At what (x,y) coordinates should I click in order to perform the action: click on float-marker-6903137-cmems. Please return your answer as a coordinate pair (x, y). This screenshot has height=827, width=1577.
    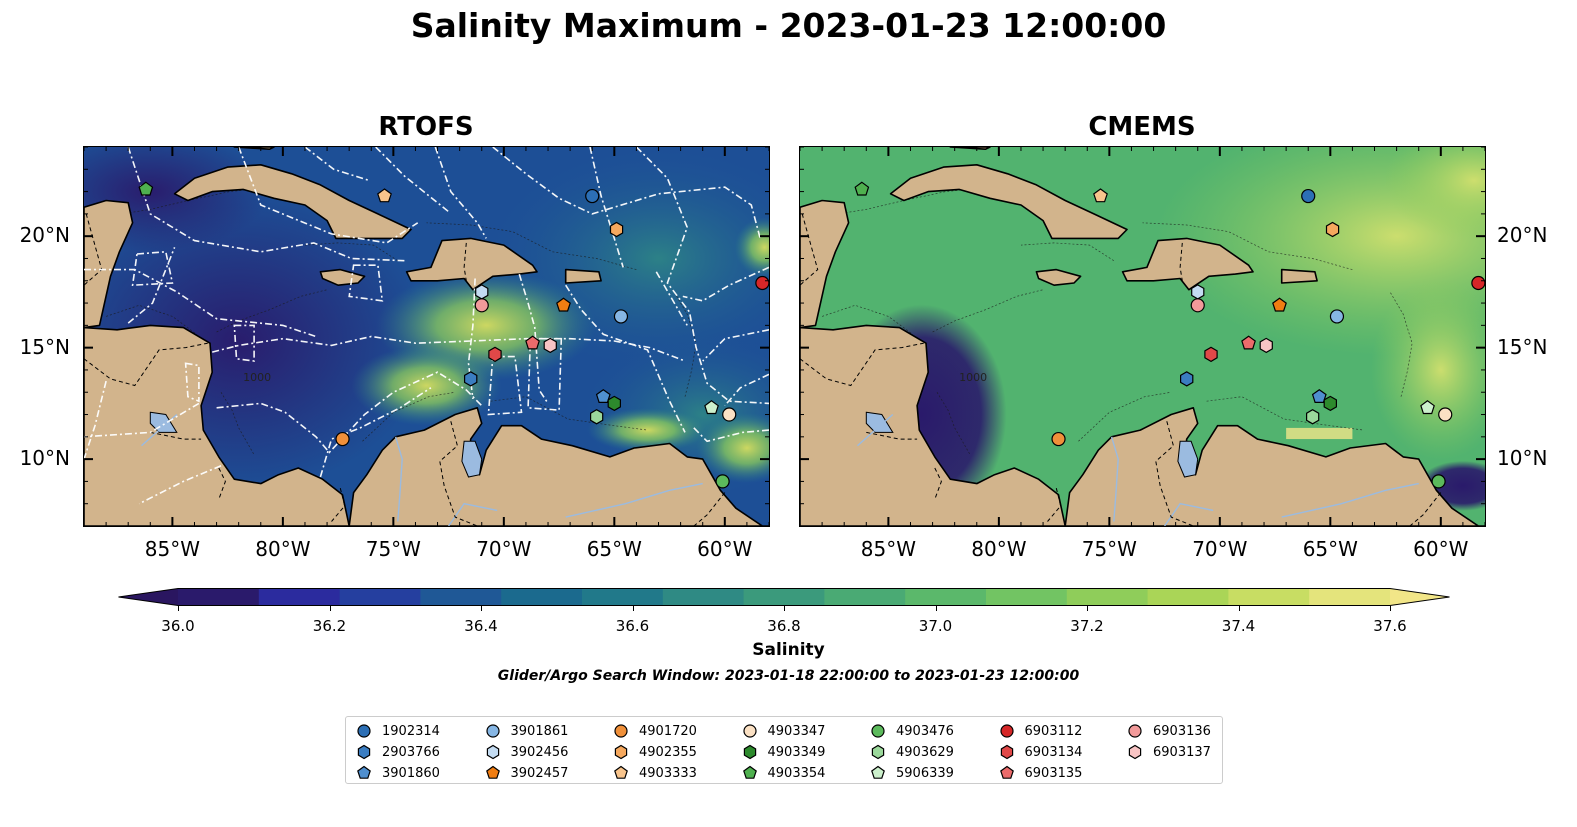
    Looking at the image, I should click on (1266, 345).